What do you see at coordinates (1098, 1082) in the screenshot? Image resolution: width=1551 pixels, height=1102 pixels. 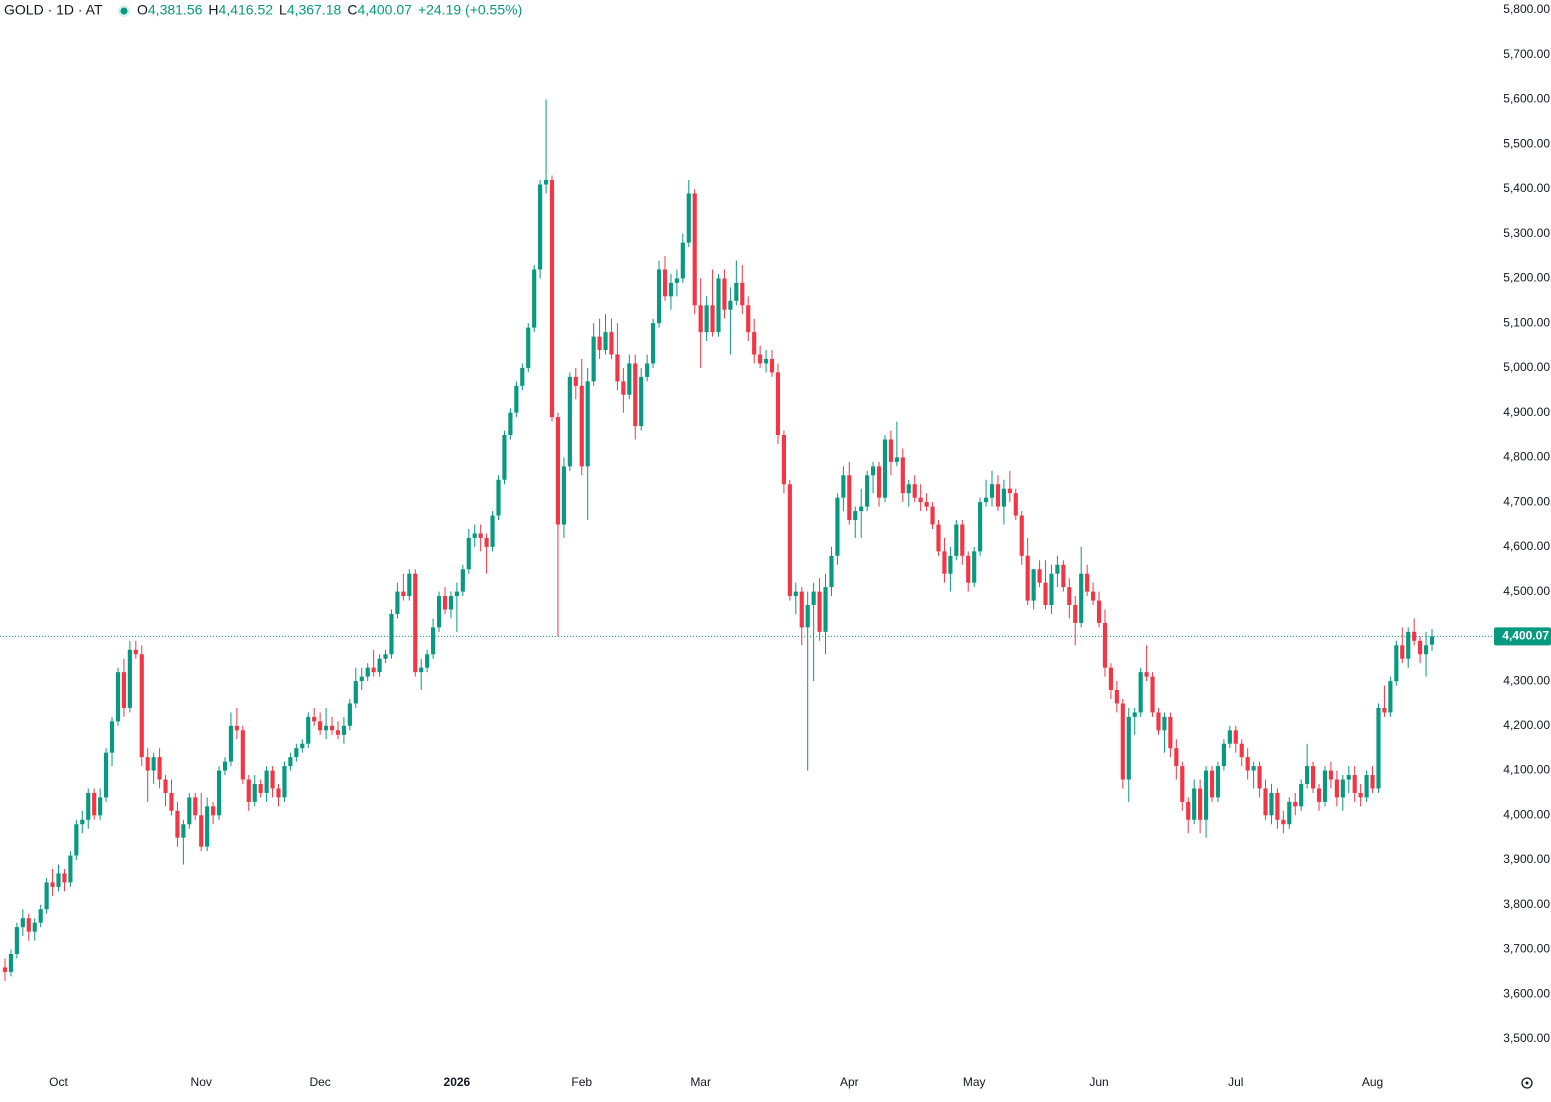 I see `x-tick-label: Jun` at bounding box center [1098, 1082].